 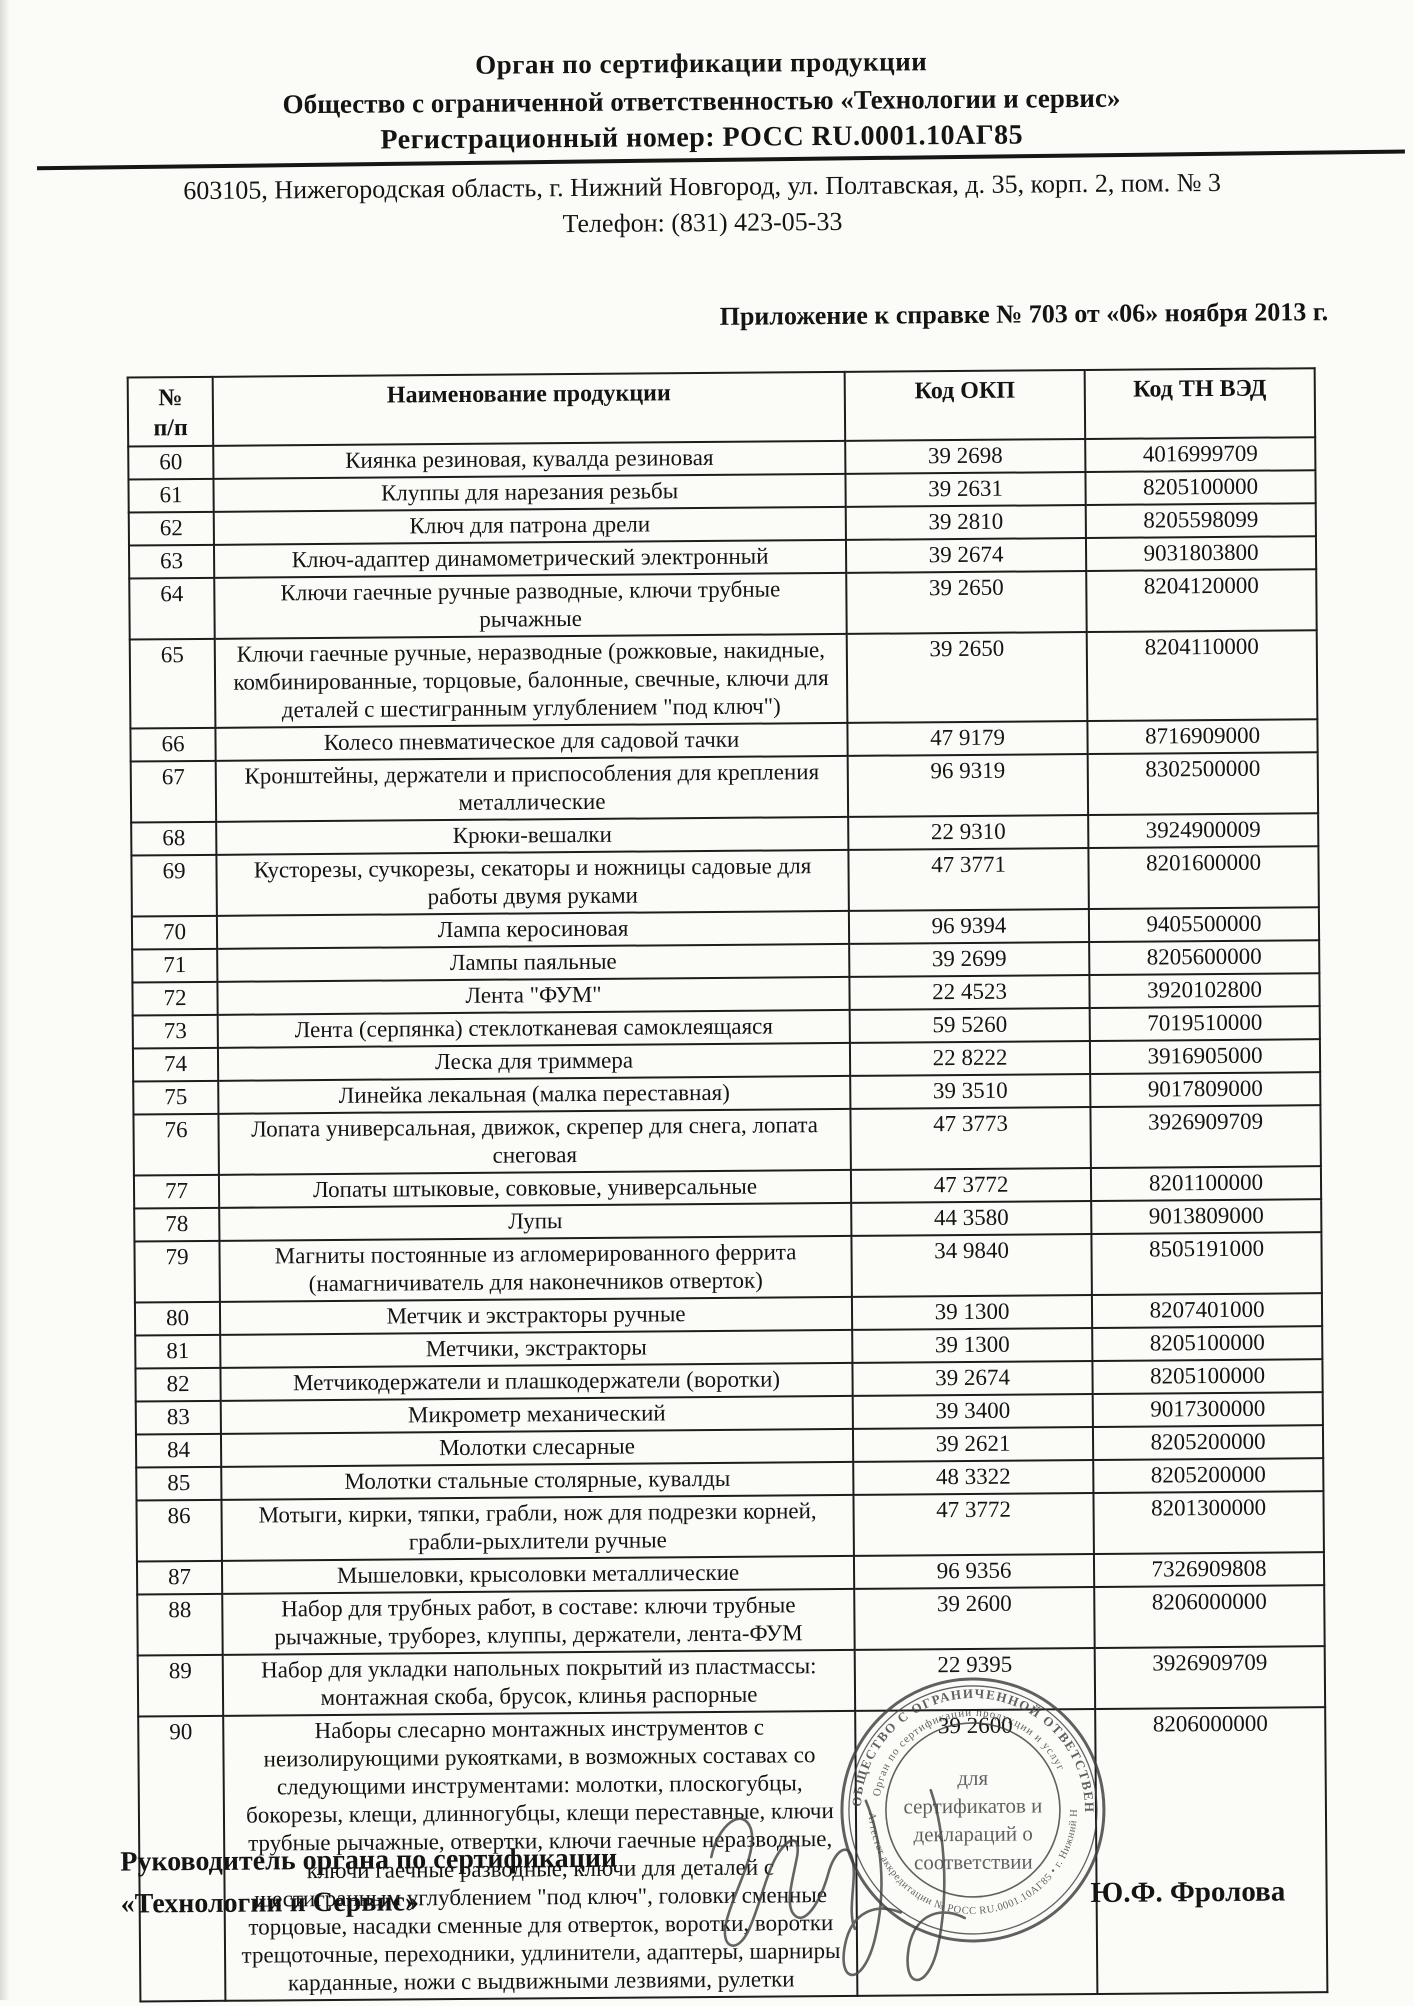 What do you see at coordinates (1206, 1263) in the screenshot?
I see `cell-tnved: 8505191000` at bounding box center [1206, 1263].